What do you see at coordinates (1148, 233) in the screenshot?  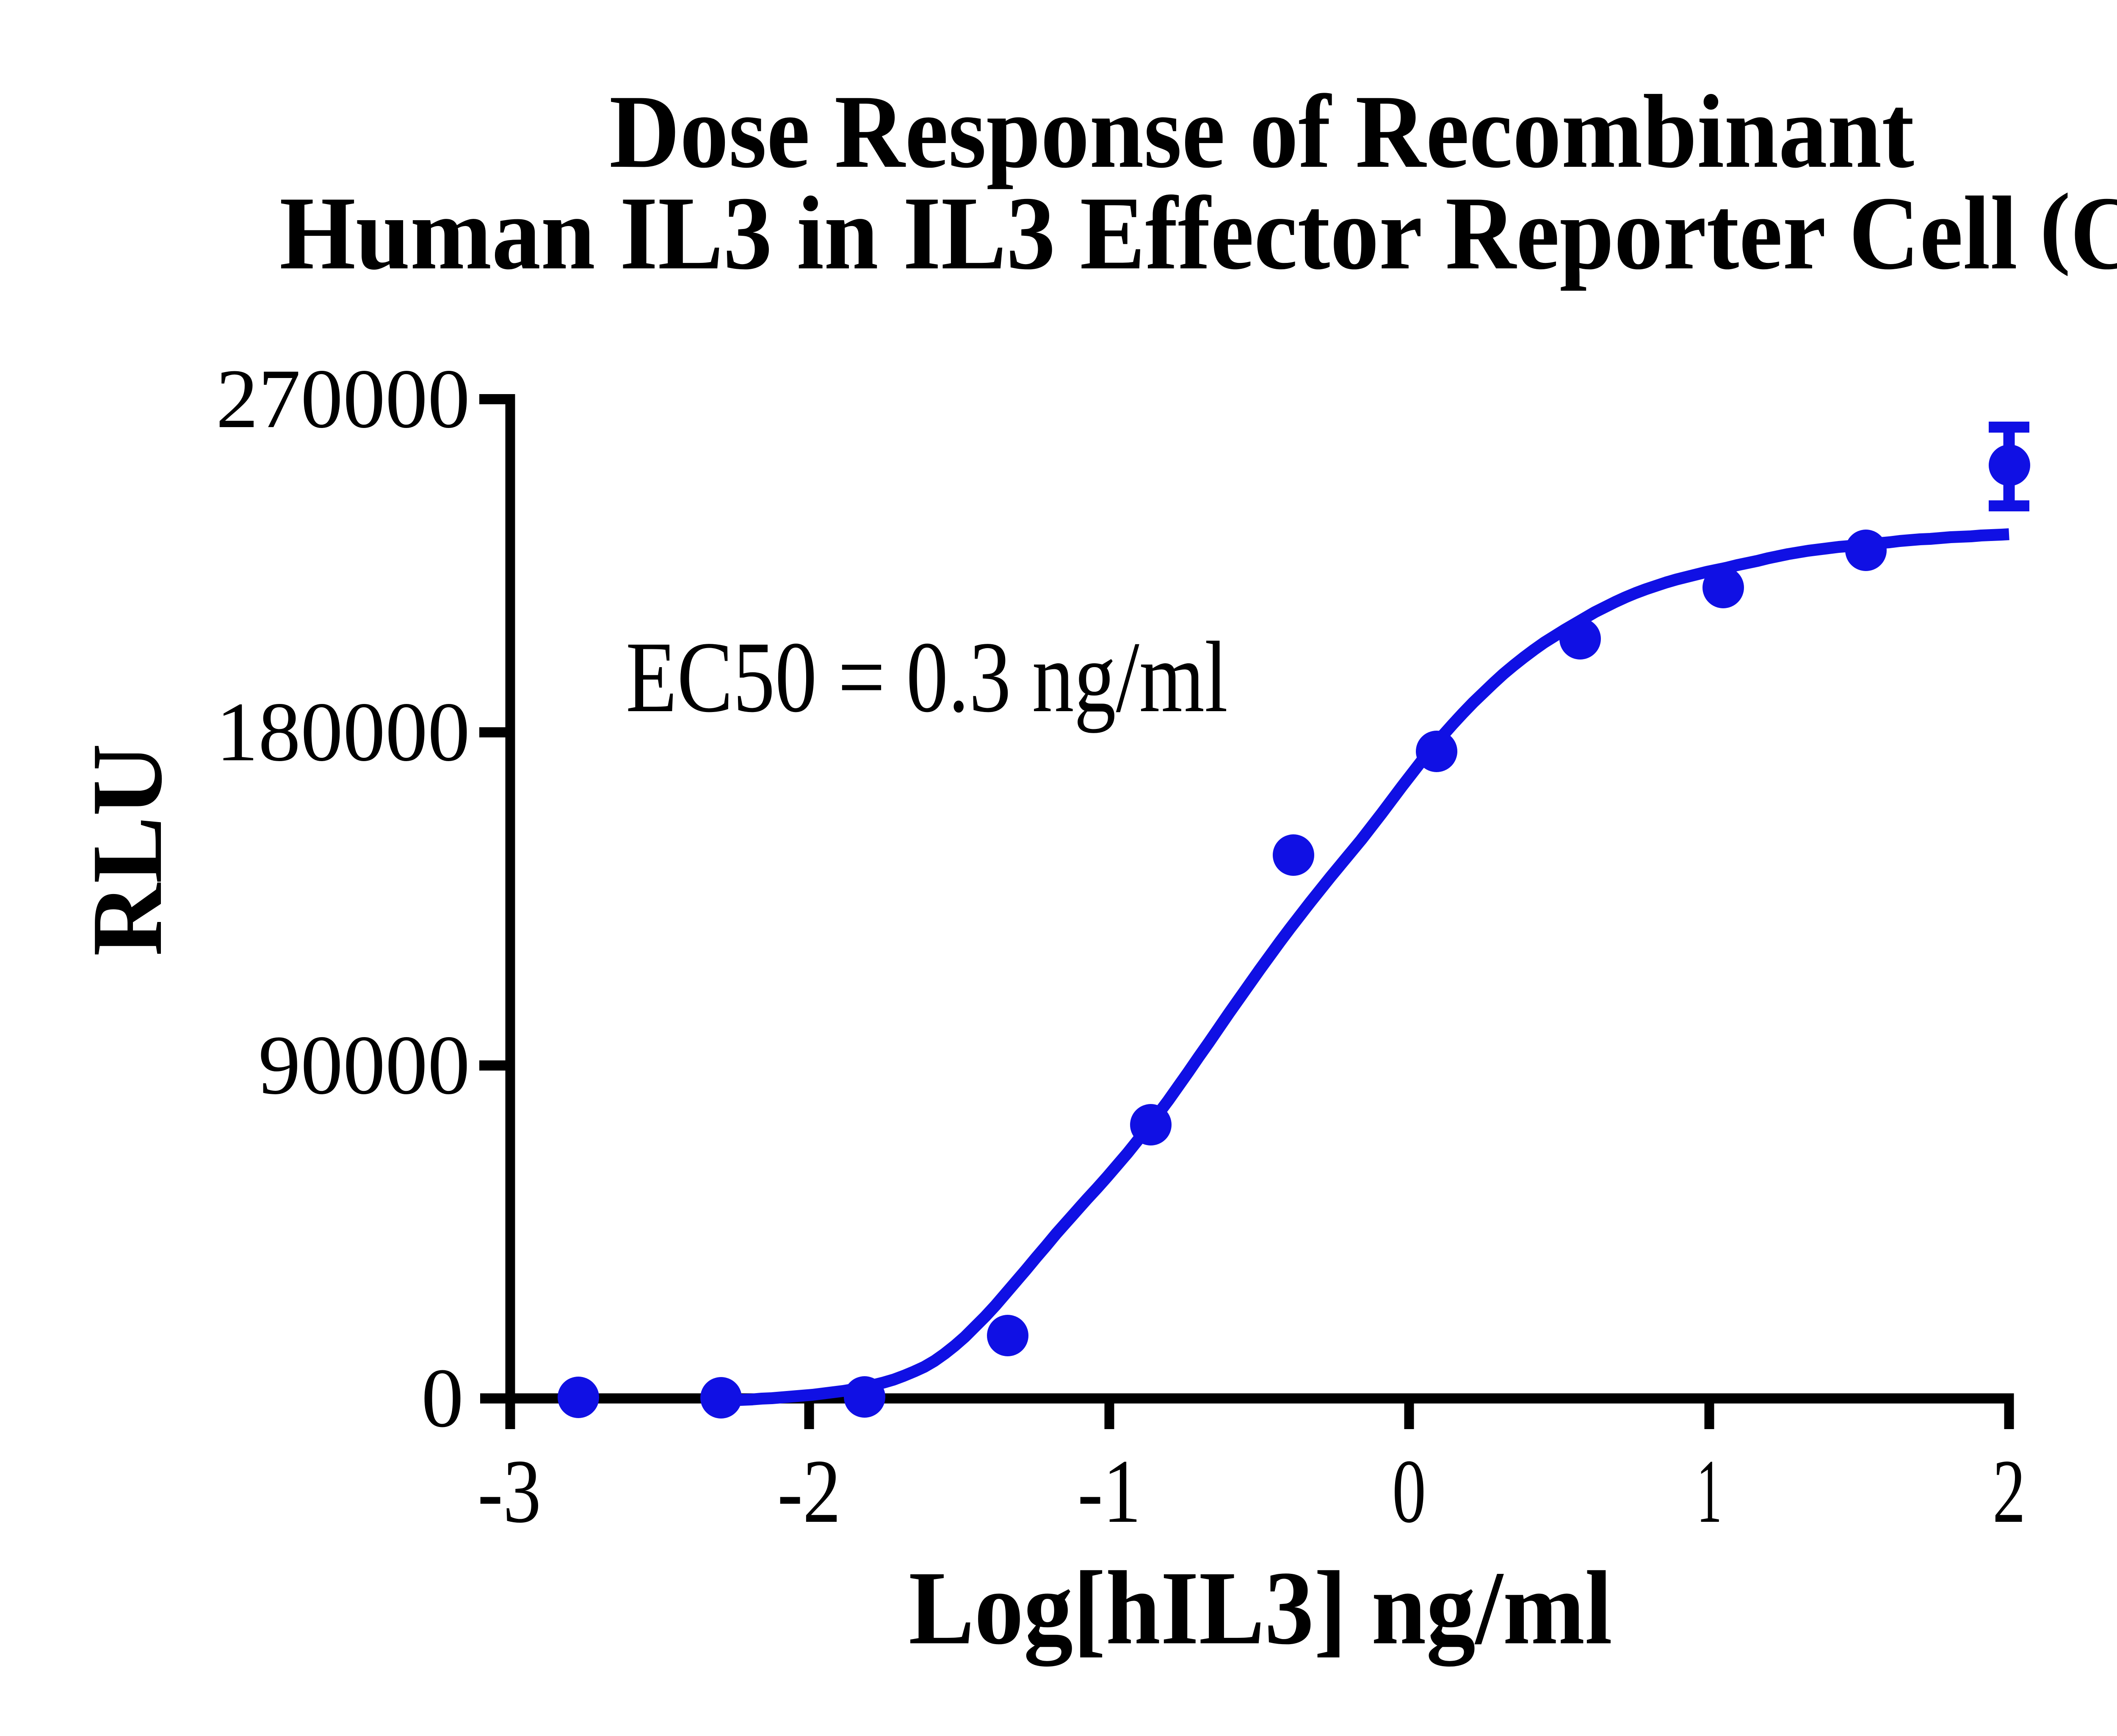 I see `svg-text:Human IL3 in IL3 Effector Repo: Human IL3 in IL3 Effector Reporter Cell` at bounding box center [1148, 233].